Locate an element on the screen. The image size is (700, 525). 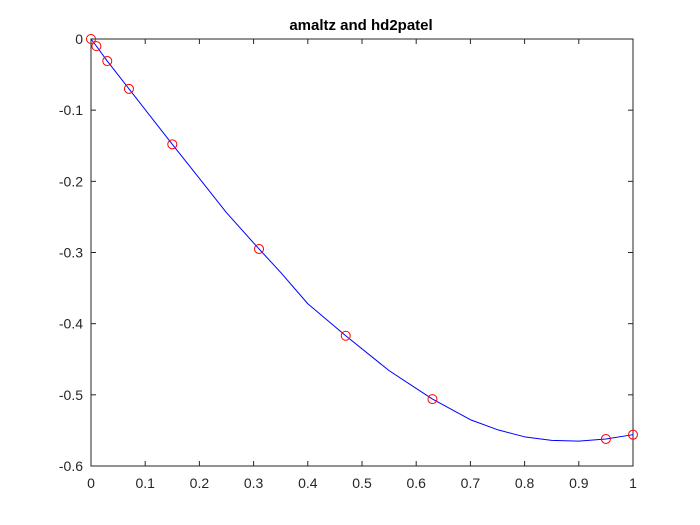
y-tick-label: 0 is located at coordinates (79, 39).